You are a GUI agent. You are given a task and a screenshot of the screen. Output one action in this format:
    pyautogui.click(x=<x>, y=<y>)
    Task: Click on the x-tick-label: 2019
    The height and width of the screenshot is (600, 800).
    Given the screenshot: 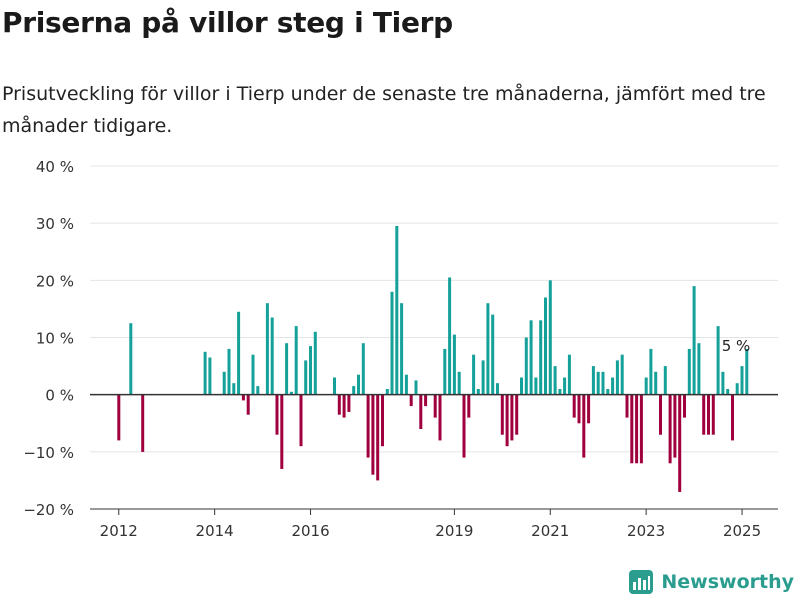 What is the action you would take?
    pyautogui.click(x=454, y=531)
    